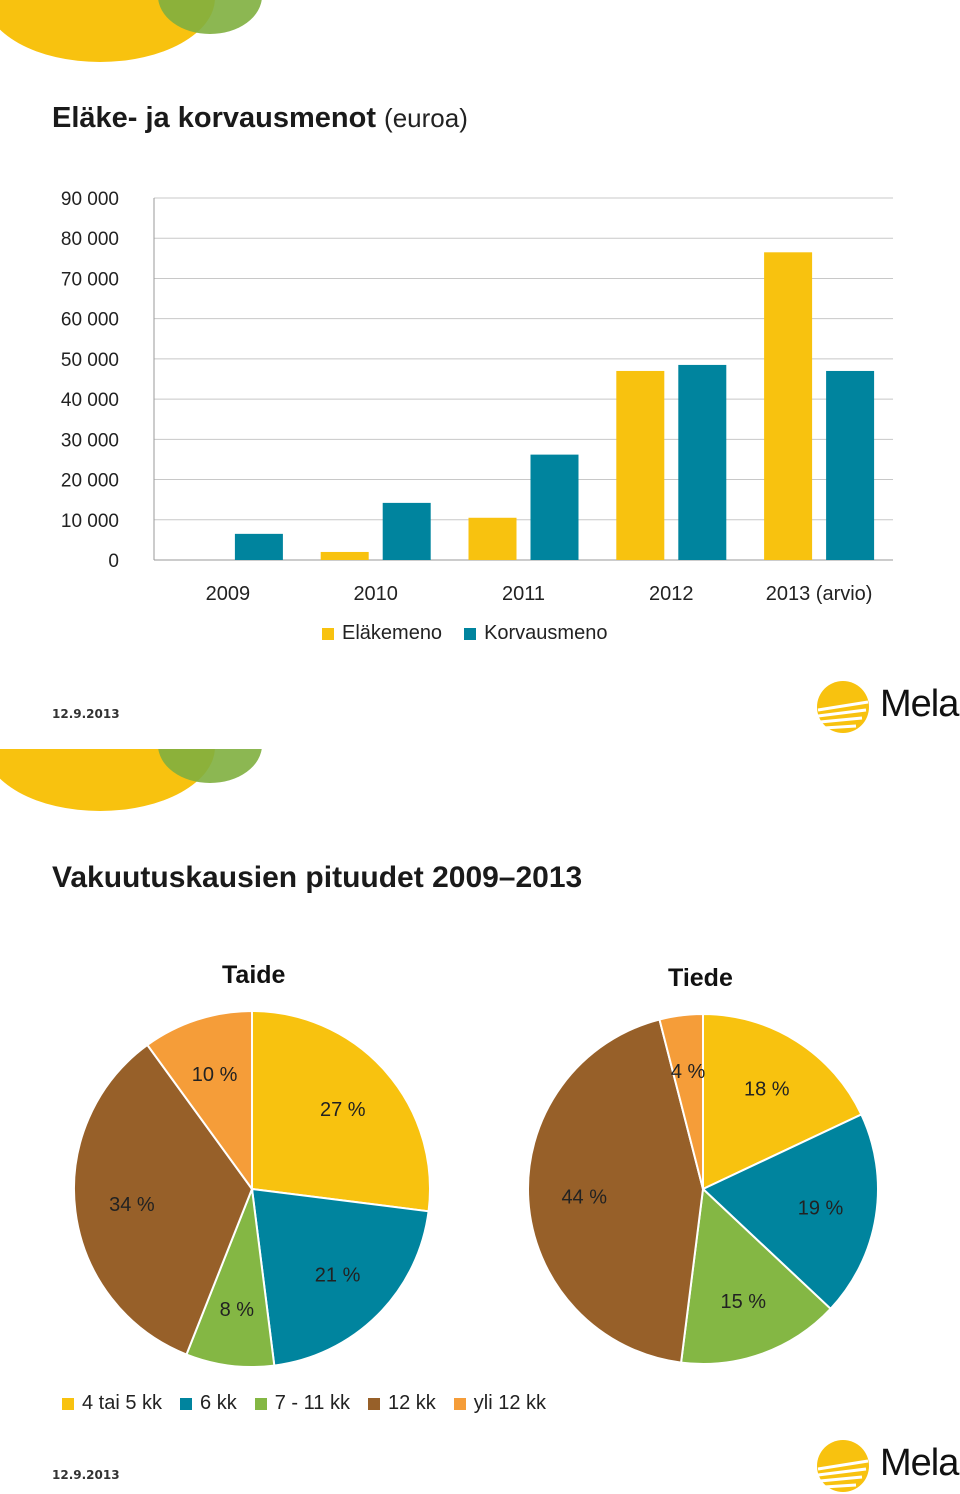  I want to click on pie-legend: 4 tai 5 kk 6 kk 7 - 11 kk 12 kk yli 12 kk, so click(313, 1403).